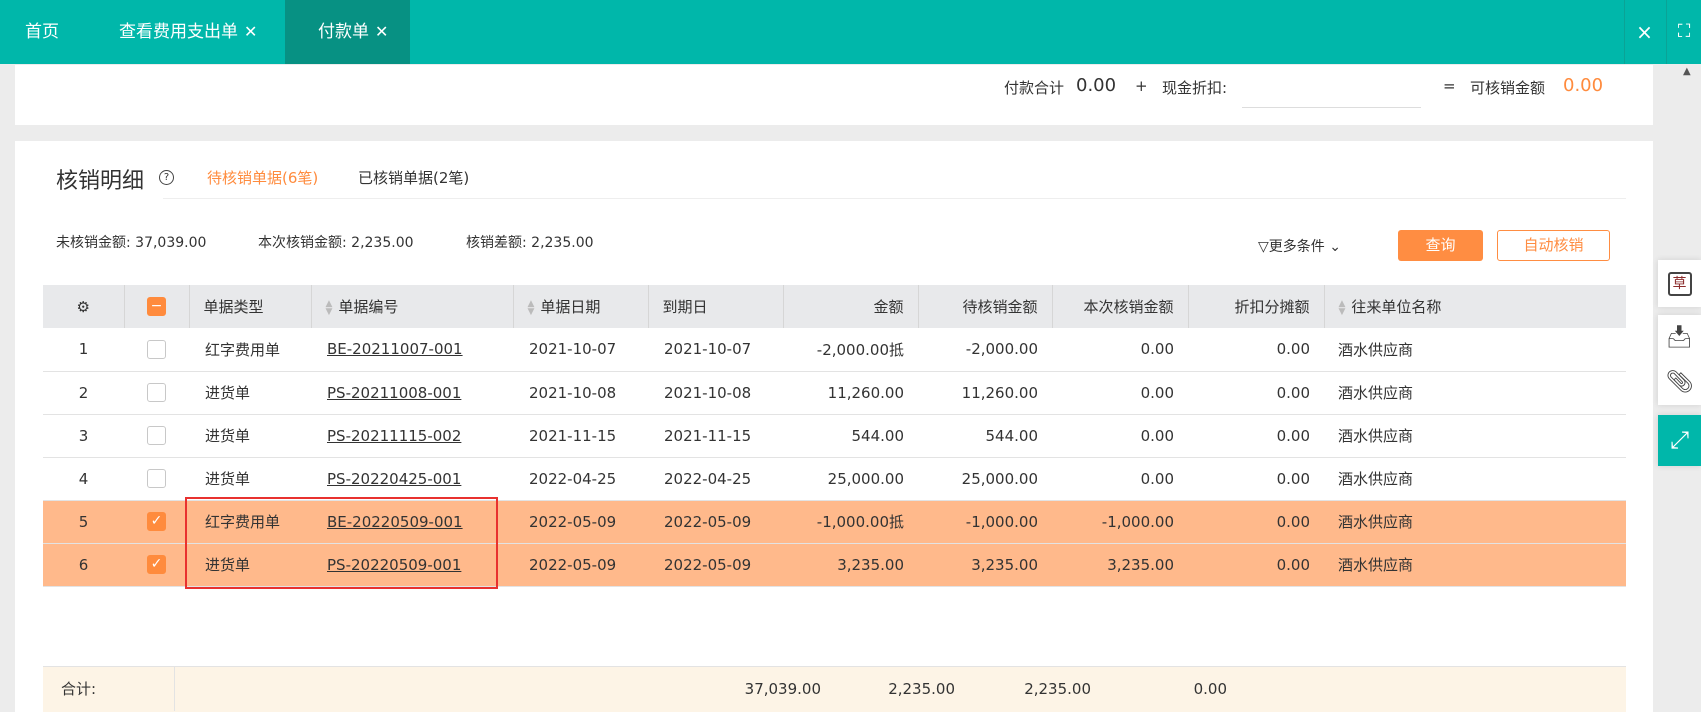  I want to click on sort-icon: ▲ ▼, so click(329, 307).